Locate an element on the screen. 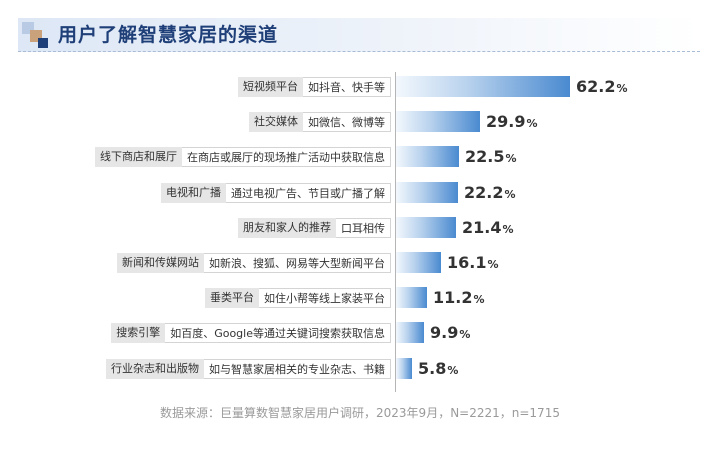 The height and width of the screenshot is (452, 720). bar-value-label: 29.9% is located at coordinates (512, 121).